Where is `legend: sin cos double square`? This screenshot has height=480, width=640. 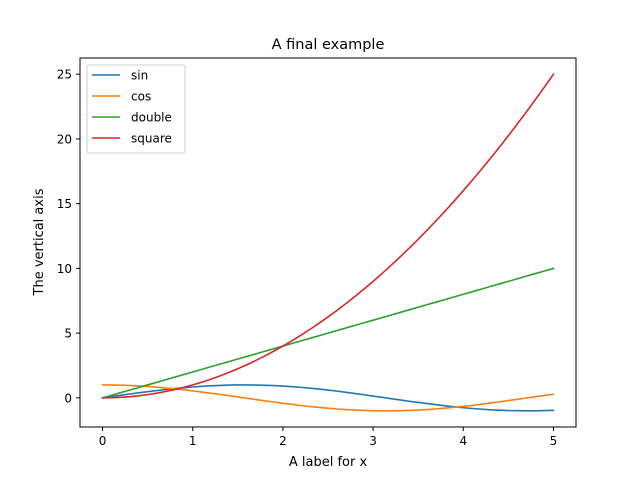
legend: sin cos double square is located at coordinates (136, 109).